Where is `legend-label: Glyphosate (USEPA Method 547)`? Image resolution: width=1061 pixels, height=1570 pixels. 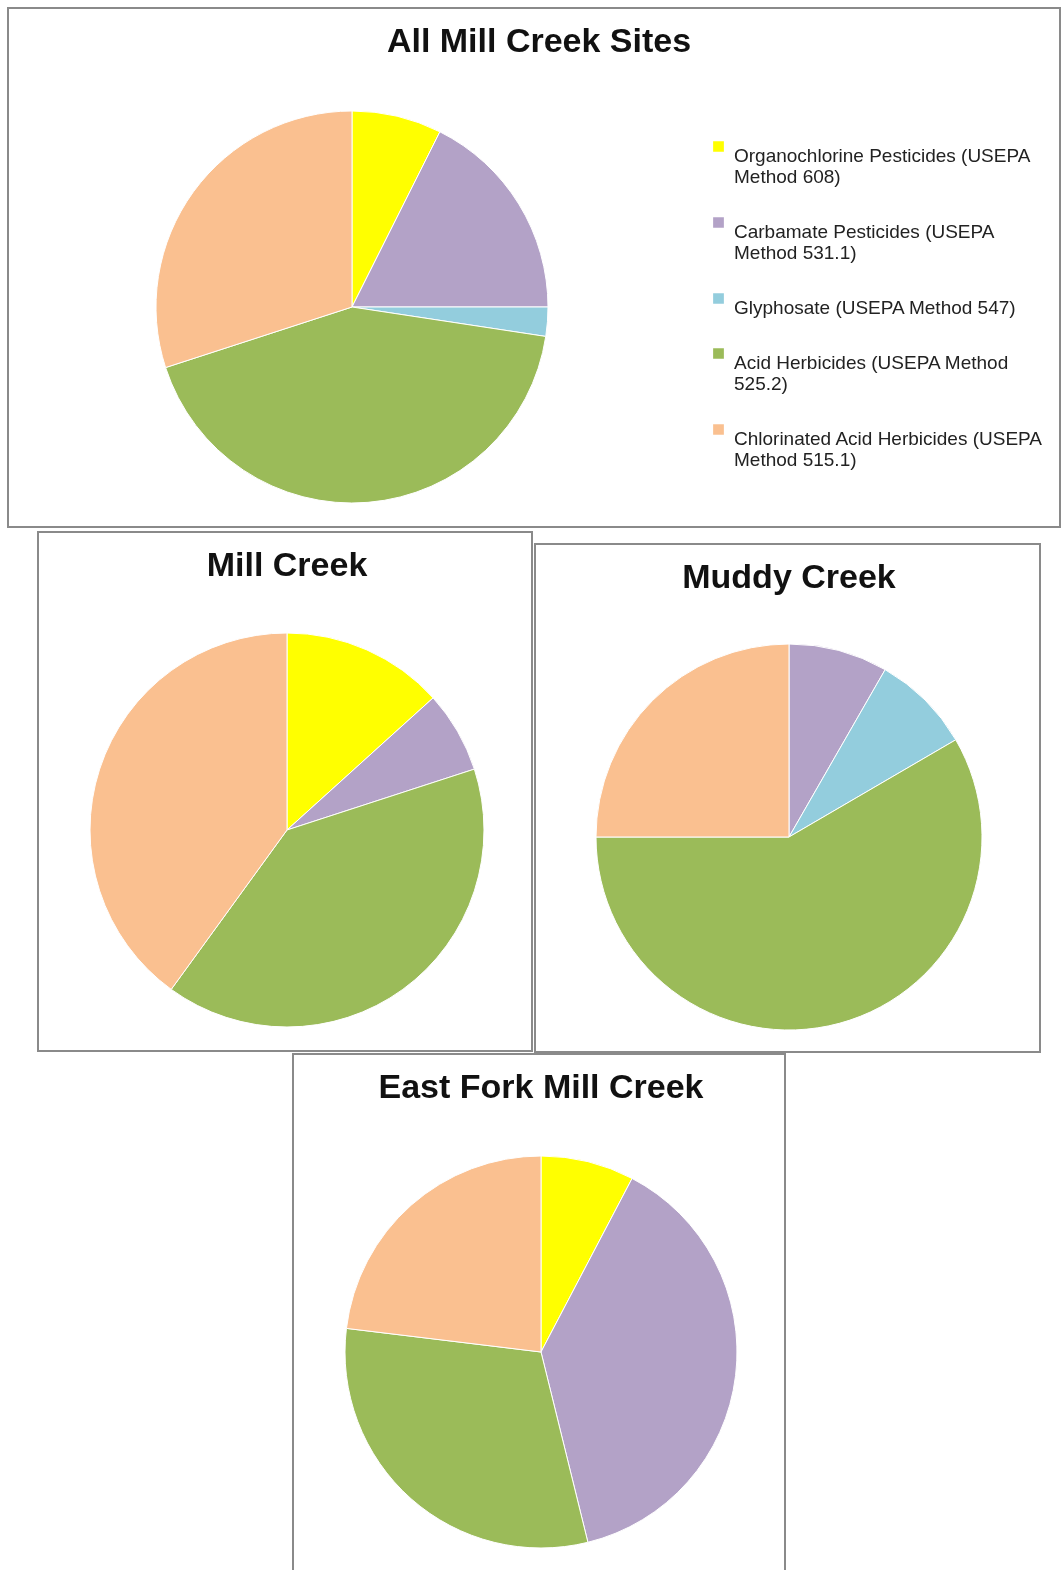 legend-label: Glyphosate (USEPA Method 547) is located at coordinates (875, 307).